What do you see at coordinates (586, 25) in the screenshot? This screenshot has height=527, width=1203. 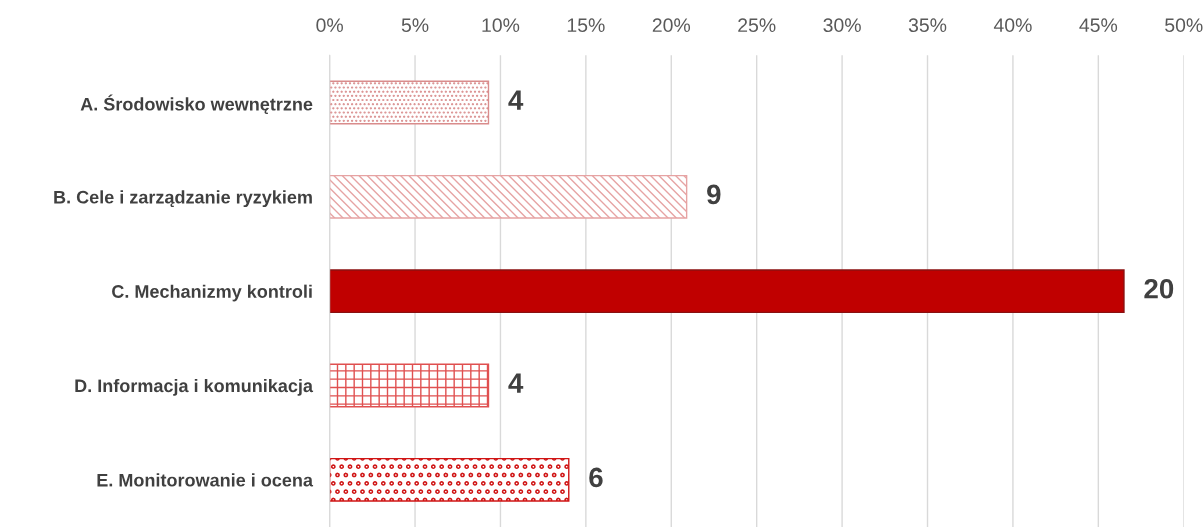 I see `x-tick-label: 15%` at bounding box center [586, 25].